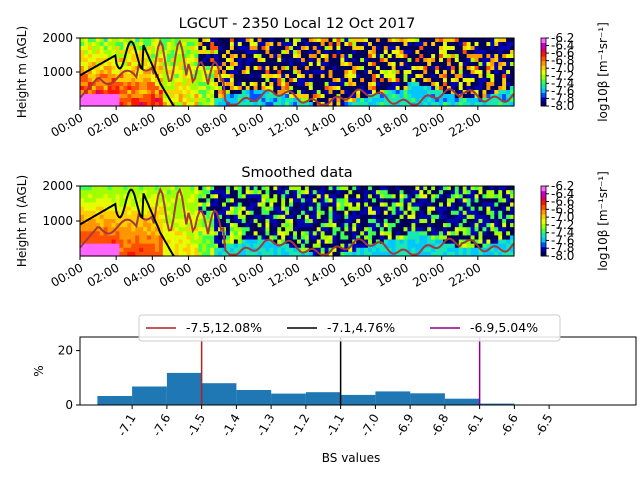 This screenshot has width=640, height=480. I want to click on ytick-label: 2000, so click(57, 186).